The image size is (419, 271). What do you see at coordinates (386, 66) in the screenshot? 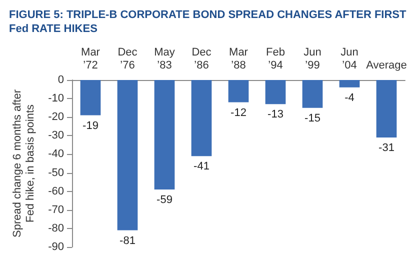
I see `x-tick-label: Average` at bounding box center [386, 66].